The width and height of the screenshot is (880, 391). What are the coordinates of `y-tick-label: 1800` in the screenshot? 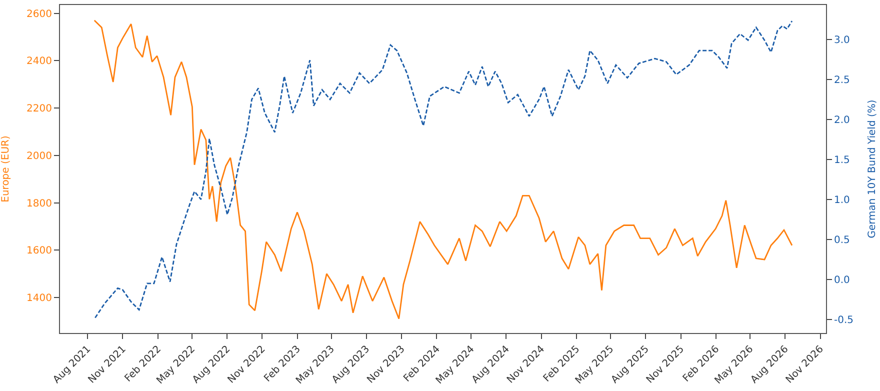 It's located at (39, 204).